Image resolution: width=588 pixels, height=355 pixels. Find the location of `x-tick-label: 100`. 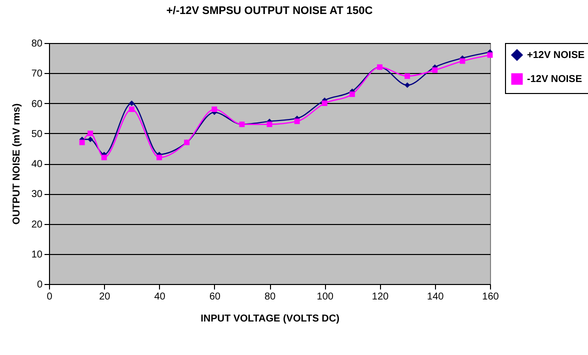

x-tick-label: 100 is located at coordinates (325, 297).